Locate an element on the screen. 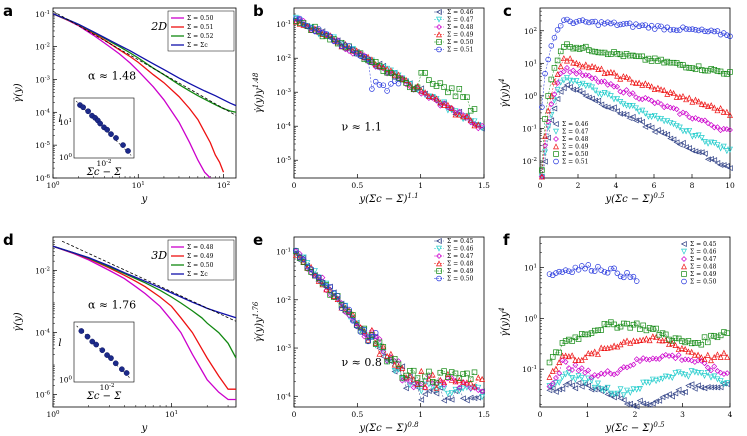  inset: 10-2 100 101 Σc − Σ l is located at coordinates (96, 137).